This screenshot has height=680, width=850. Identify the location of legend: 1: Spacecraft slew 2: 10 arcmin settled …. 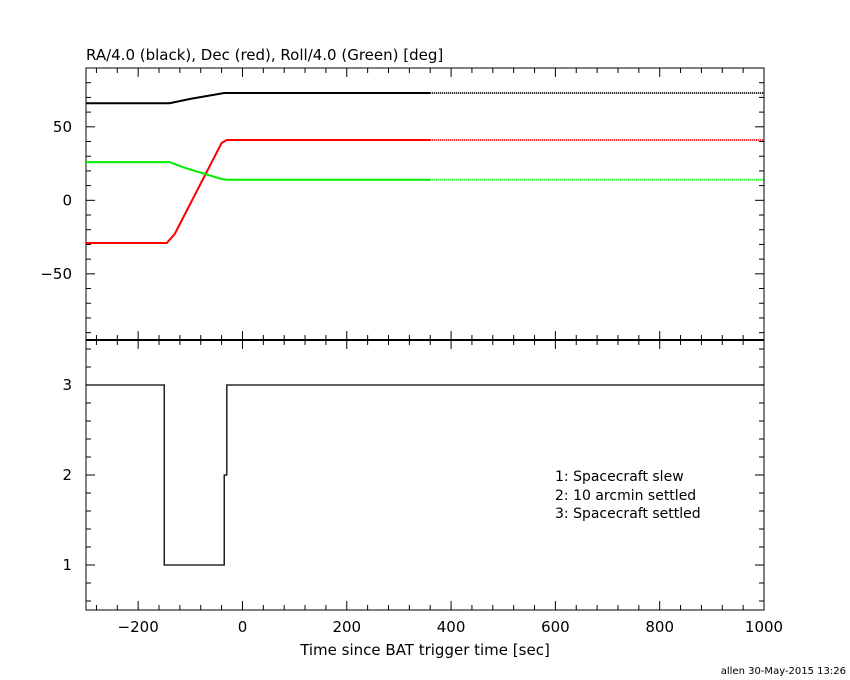
(628, 495).